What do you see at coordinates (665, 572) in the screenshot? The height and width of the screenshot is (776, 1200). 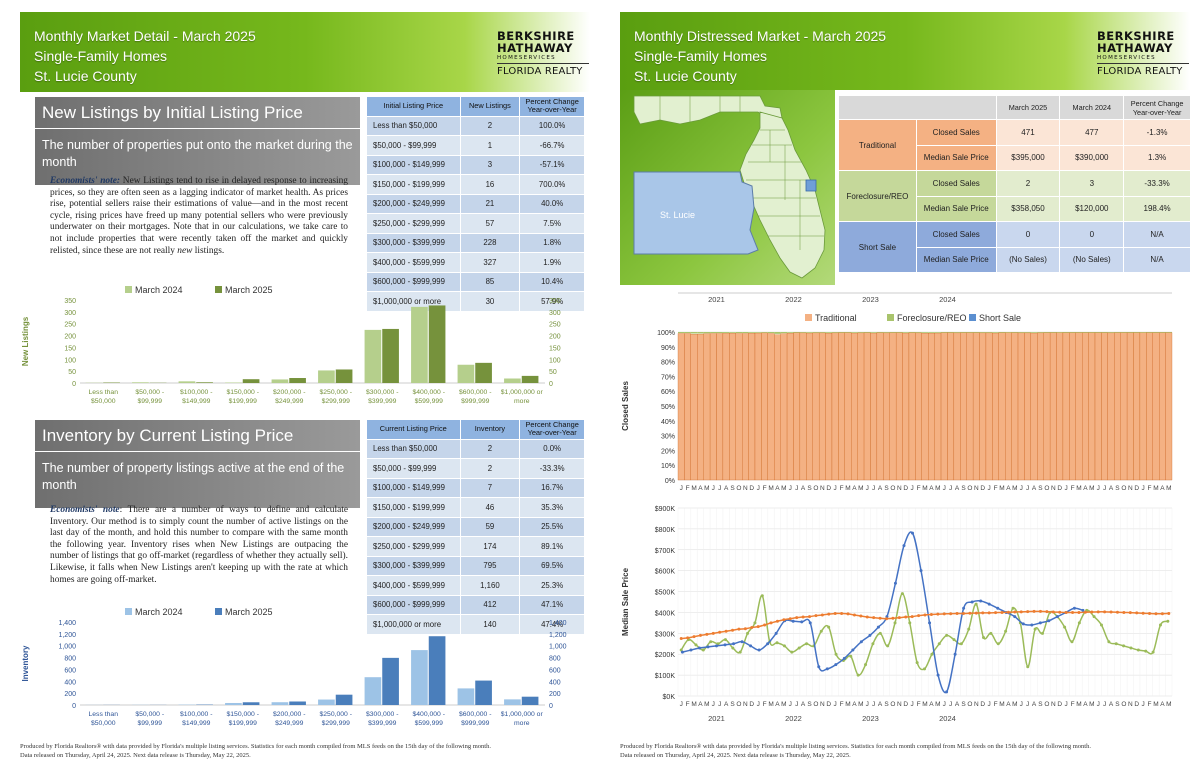 I see `y-tick-label: $600K` at bounding box center [665, 572].